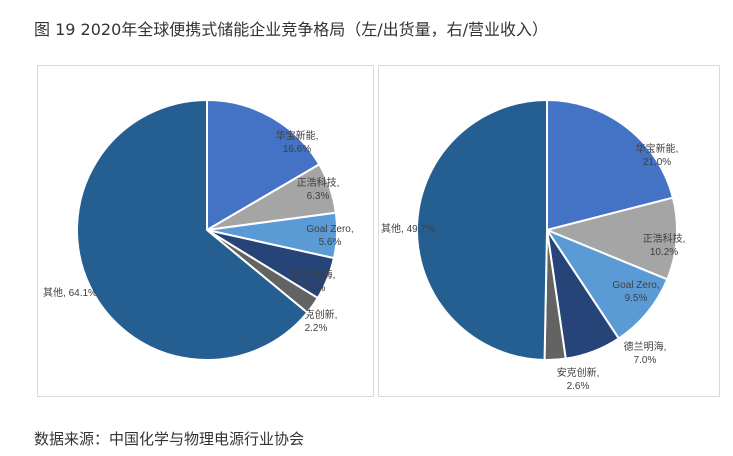 This screenshot has width=733, height=456. I want to click on slice-label: 正浩科技, 6.3%, so click(318, 189).